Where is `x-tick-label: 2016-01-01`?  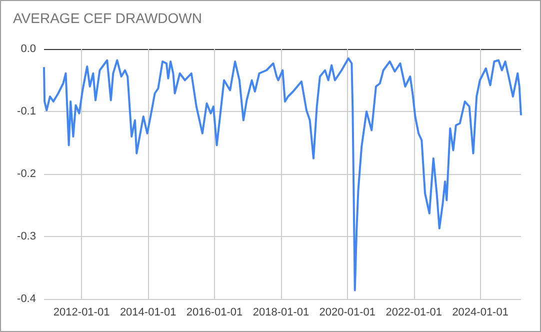
x-tick-label: 2016-01-01 is located at coordinates (214, 312).